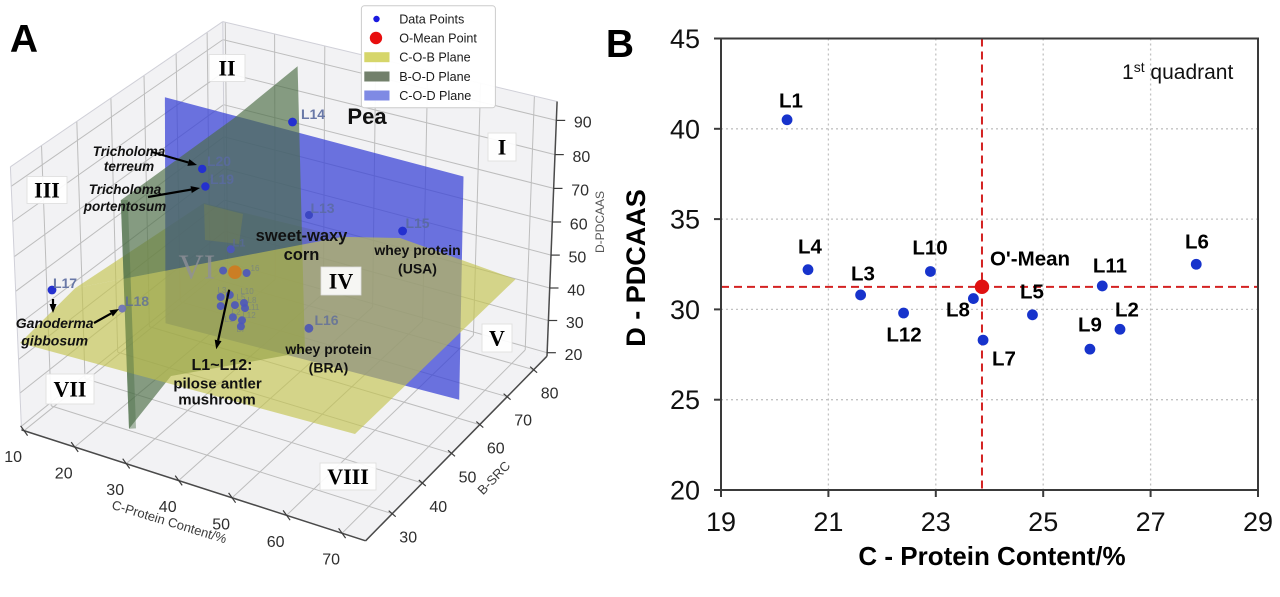 The width and height of the screenshot is (1280, 597). What do you see at coordinates (217, 384) in the screenshot?
I see `svg-text: pilose antler` at bounding box center [217, 384].